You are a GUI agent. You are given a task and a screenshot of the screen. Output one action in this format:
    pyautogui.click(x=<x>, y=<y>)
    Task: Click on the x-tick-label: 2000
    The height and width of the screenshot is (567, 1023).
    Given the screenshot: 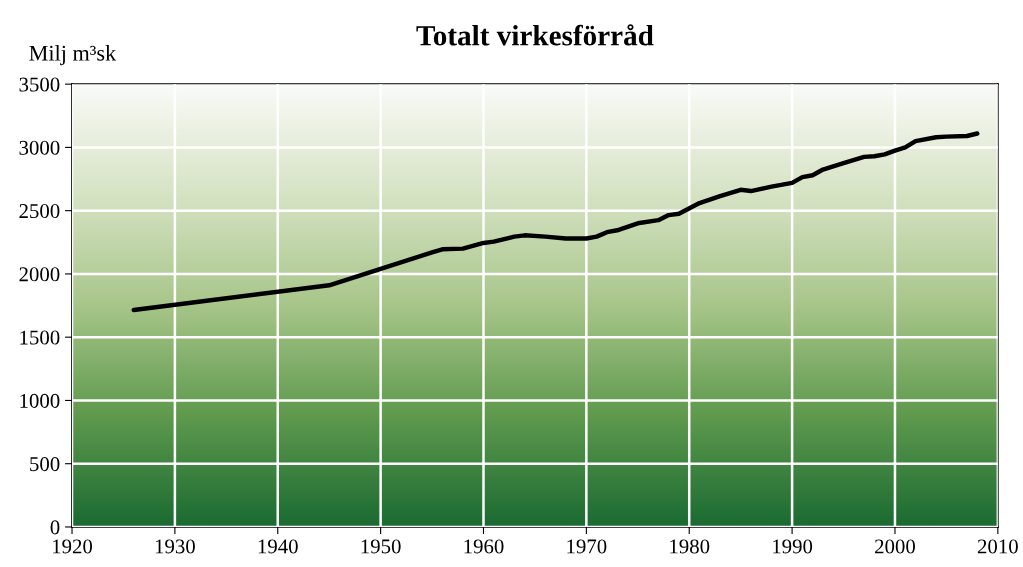 What is the action you would take?
    pyautogui.click(x=895, y=546)
    